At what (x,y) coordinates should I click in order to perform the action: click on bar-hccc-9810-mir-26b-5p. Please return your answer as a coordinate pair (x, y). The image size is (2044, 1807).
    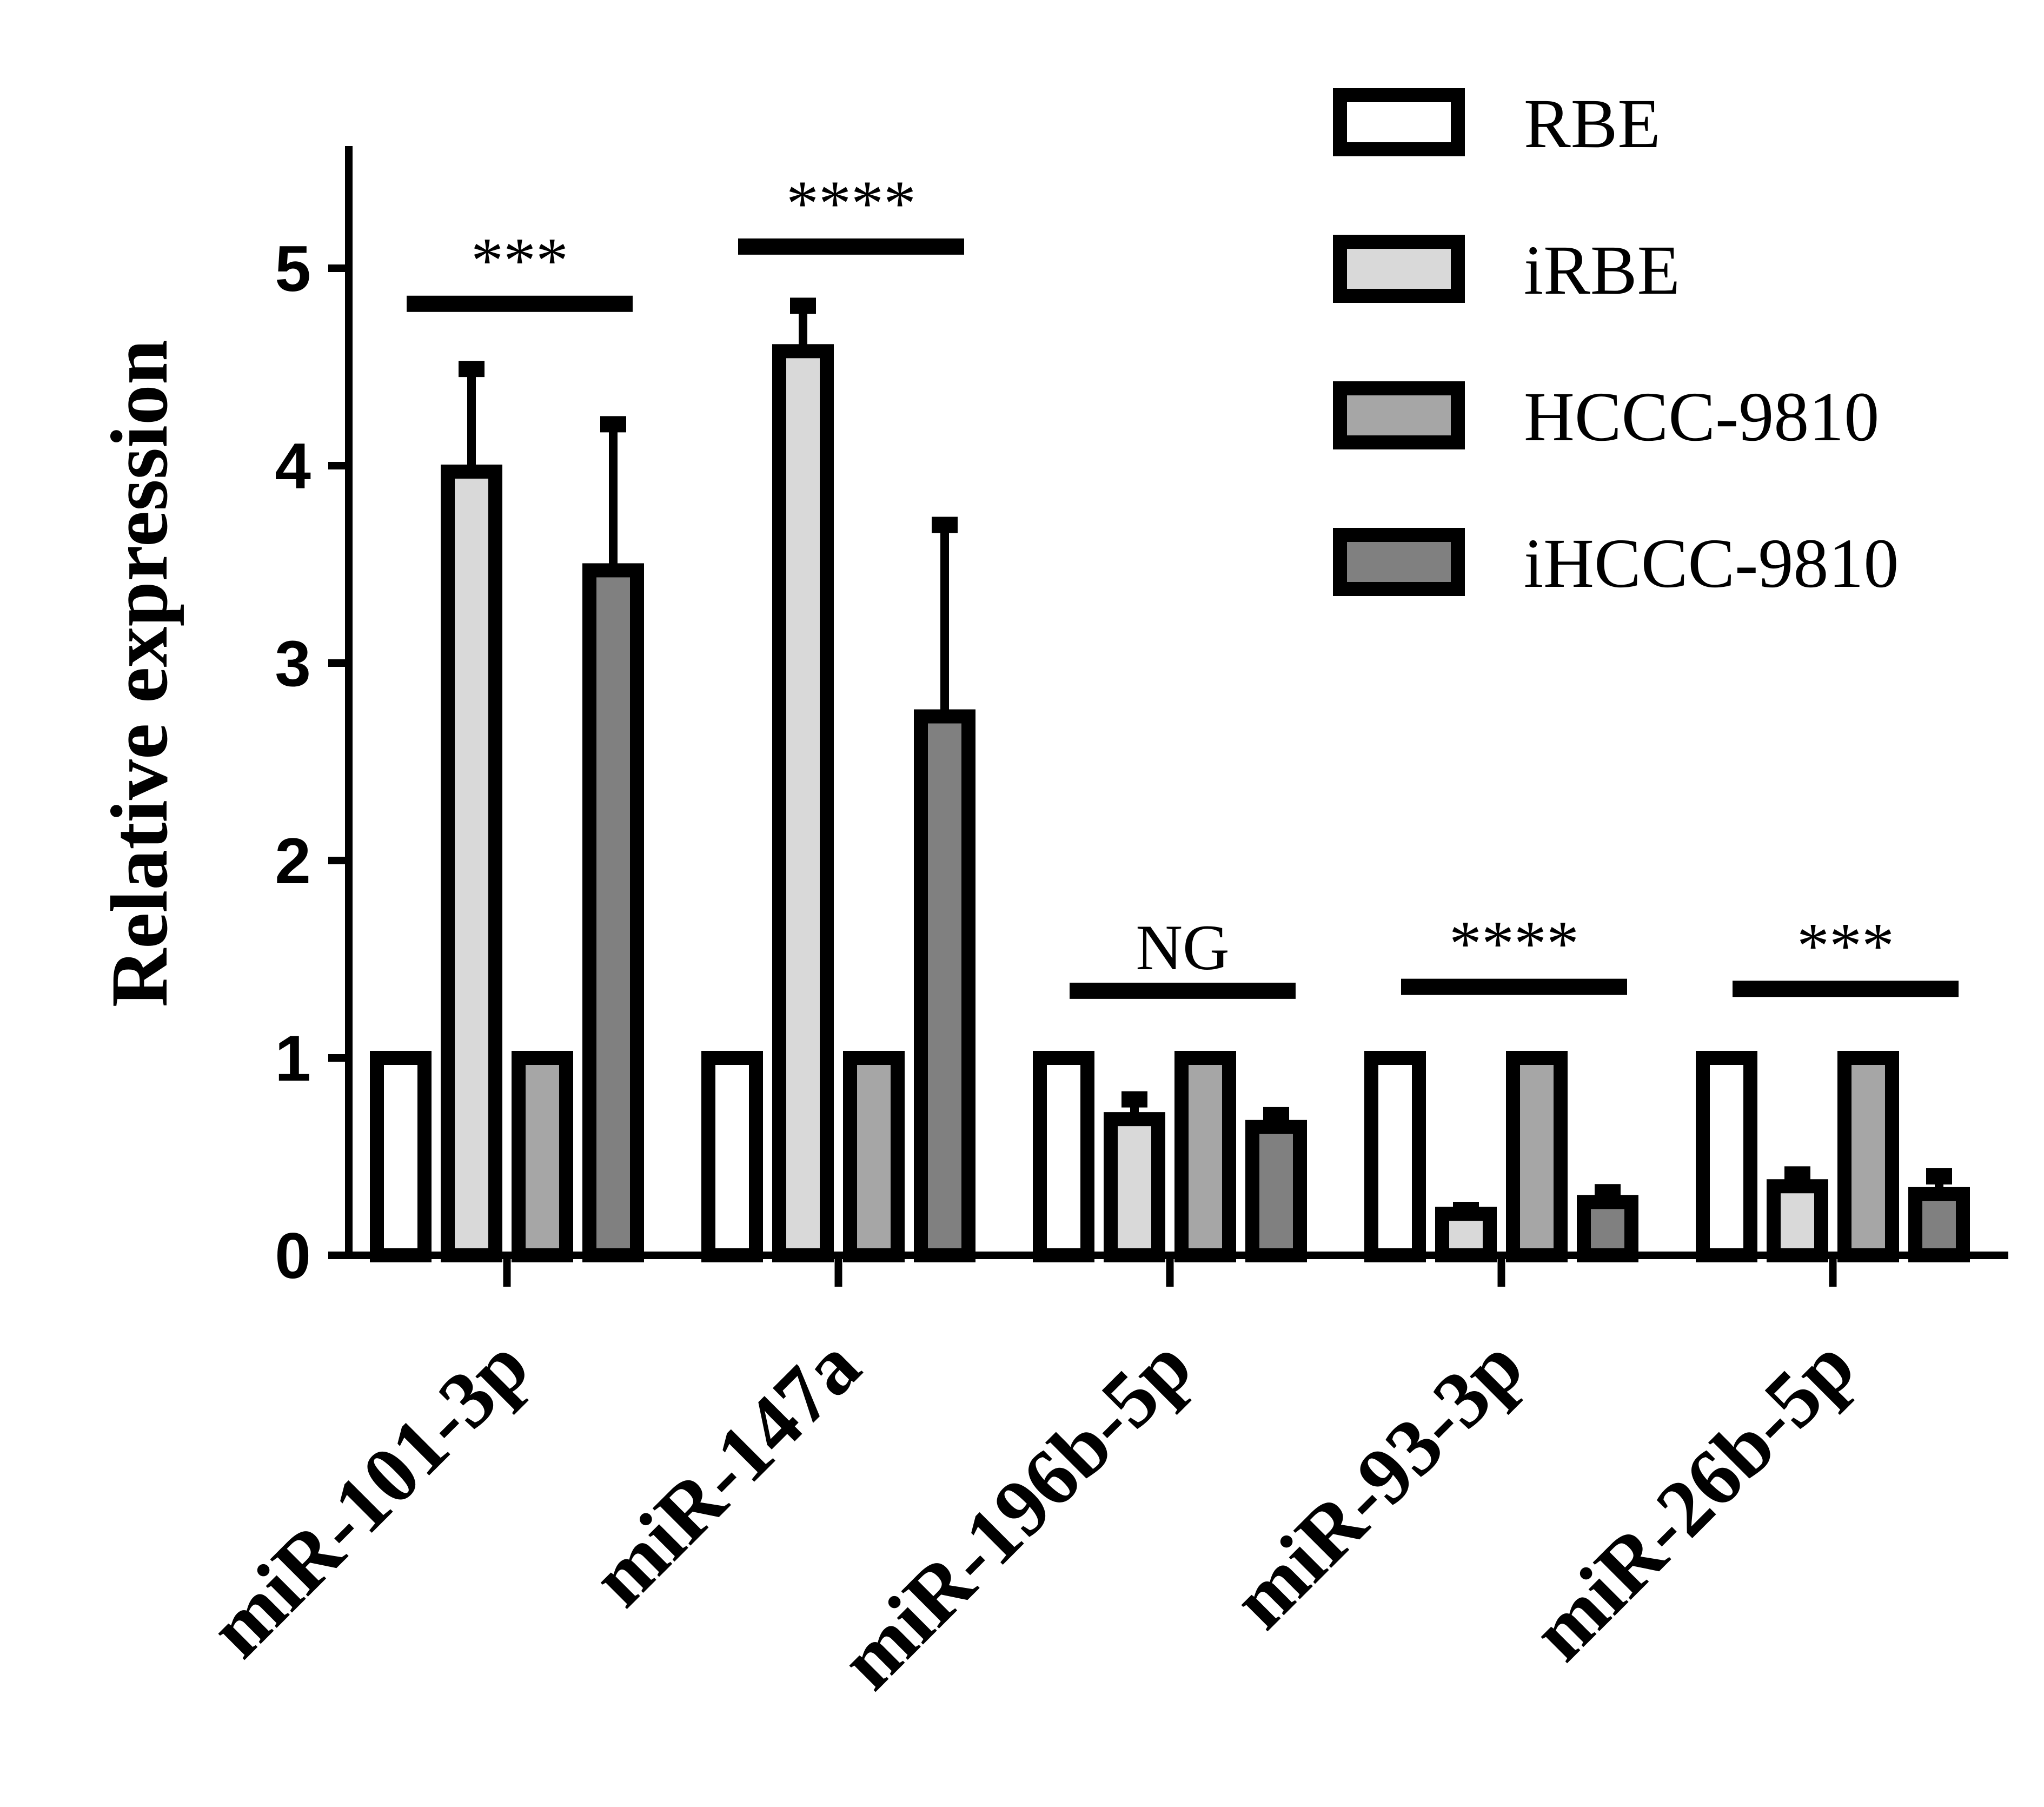
    Looking at the image, I should click on (1868, 1156).